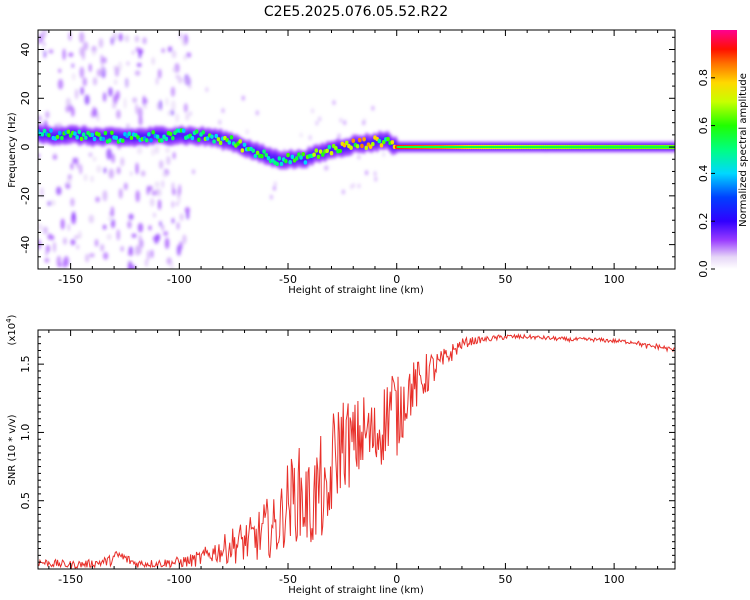  Describe the element at coordinates (25, 98) in the screenshot. I see `y-tick-label: 20` at that location.